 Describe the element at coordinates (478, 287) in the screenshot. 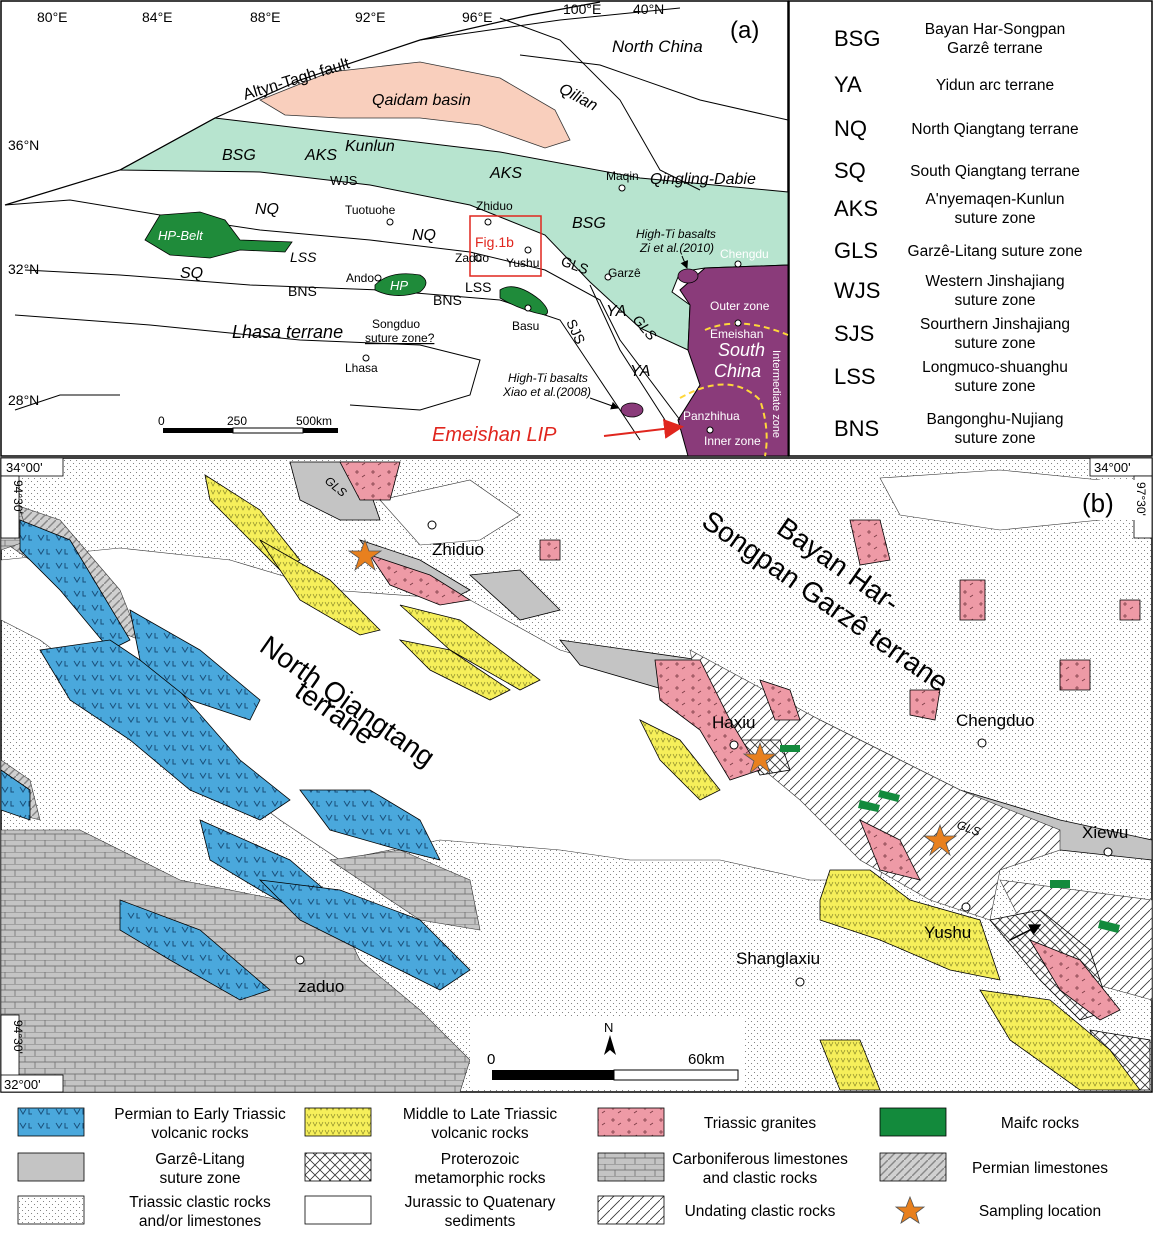

I see `lss-label: LSS` at that location.